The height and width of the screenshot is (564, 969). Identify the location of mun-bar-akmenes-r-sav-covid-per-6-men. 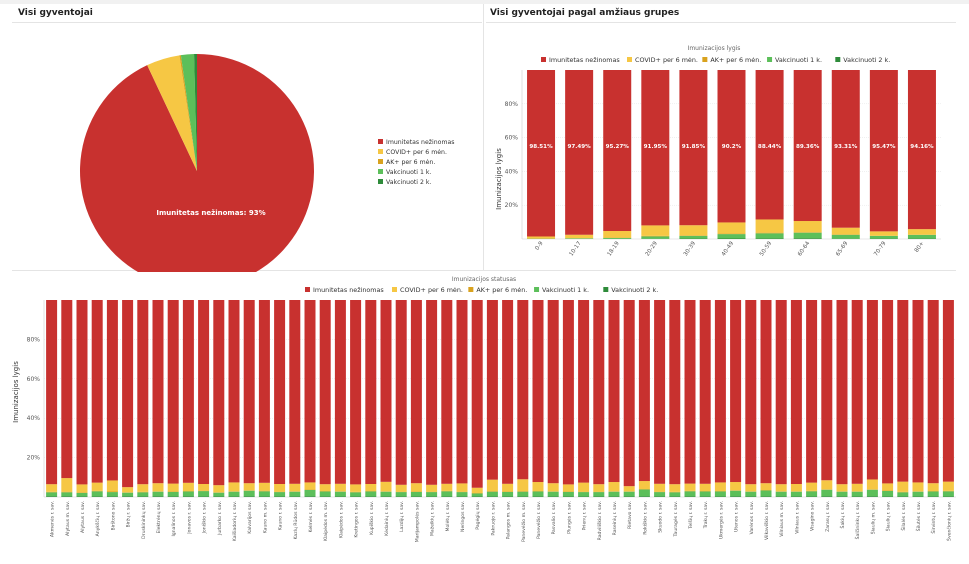
(52, 488).